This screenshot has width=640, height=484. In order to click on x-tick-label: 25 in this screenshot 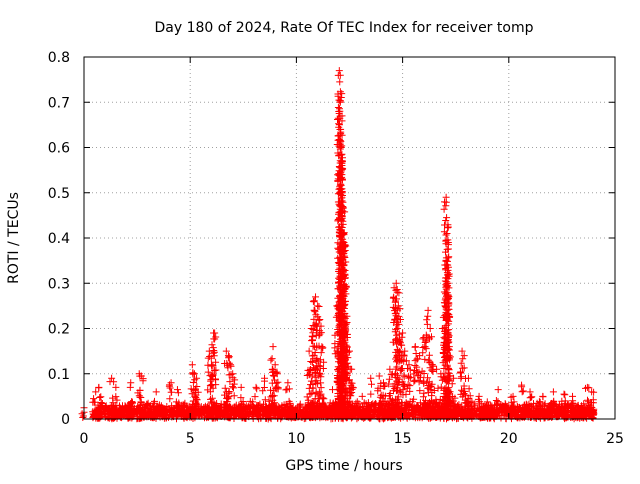, I will do `click(615, 439)`.